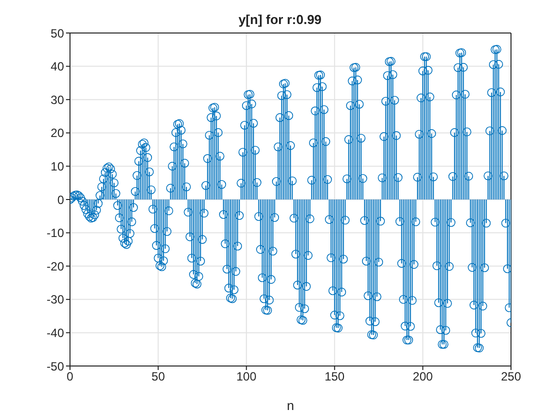  What do you see at coordinates (290, 405) in the screenshot?
I see `x-axis-title: n` at bounding box center [290, 405].